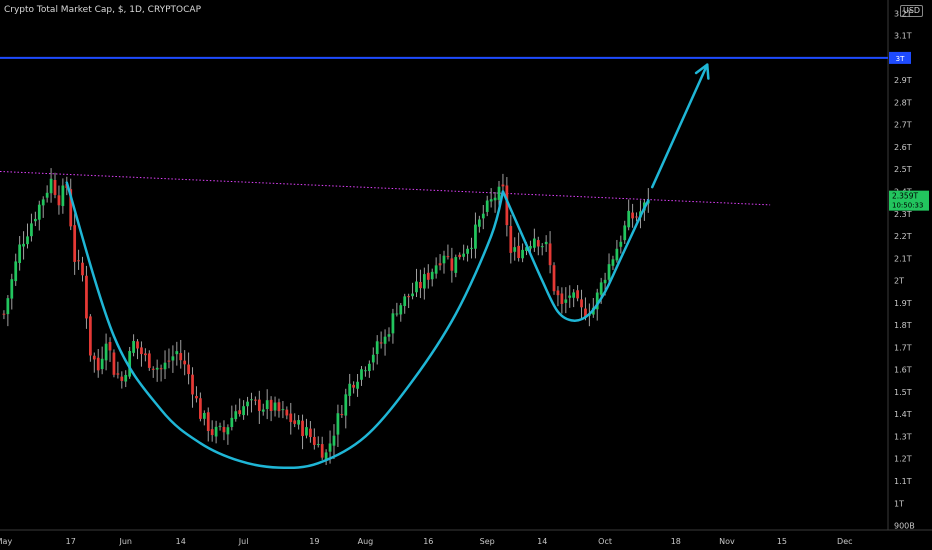 The height and width of the screenshot is (550, 932). Describe the element at coordinates (782, 541) in the screenshot. I see `x-tick-label: 15` at that location.